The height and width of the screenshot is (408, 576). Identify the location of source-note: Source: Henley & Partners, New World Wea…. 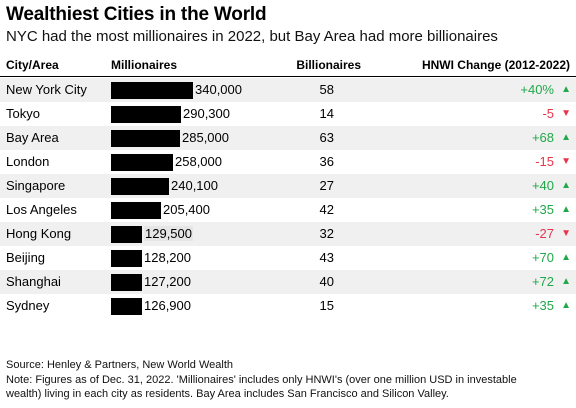
(120, 365).